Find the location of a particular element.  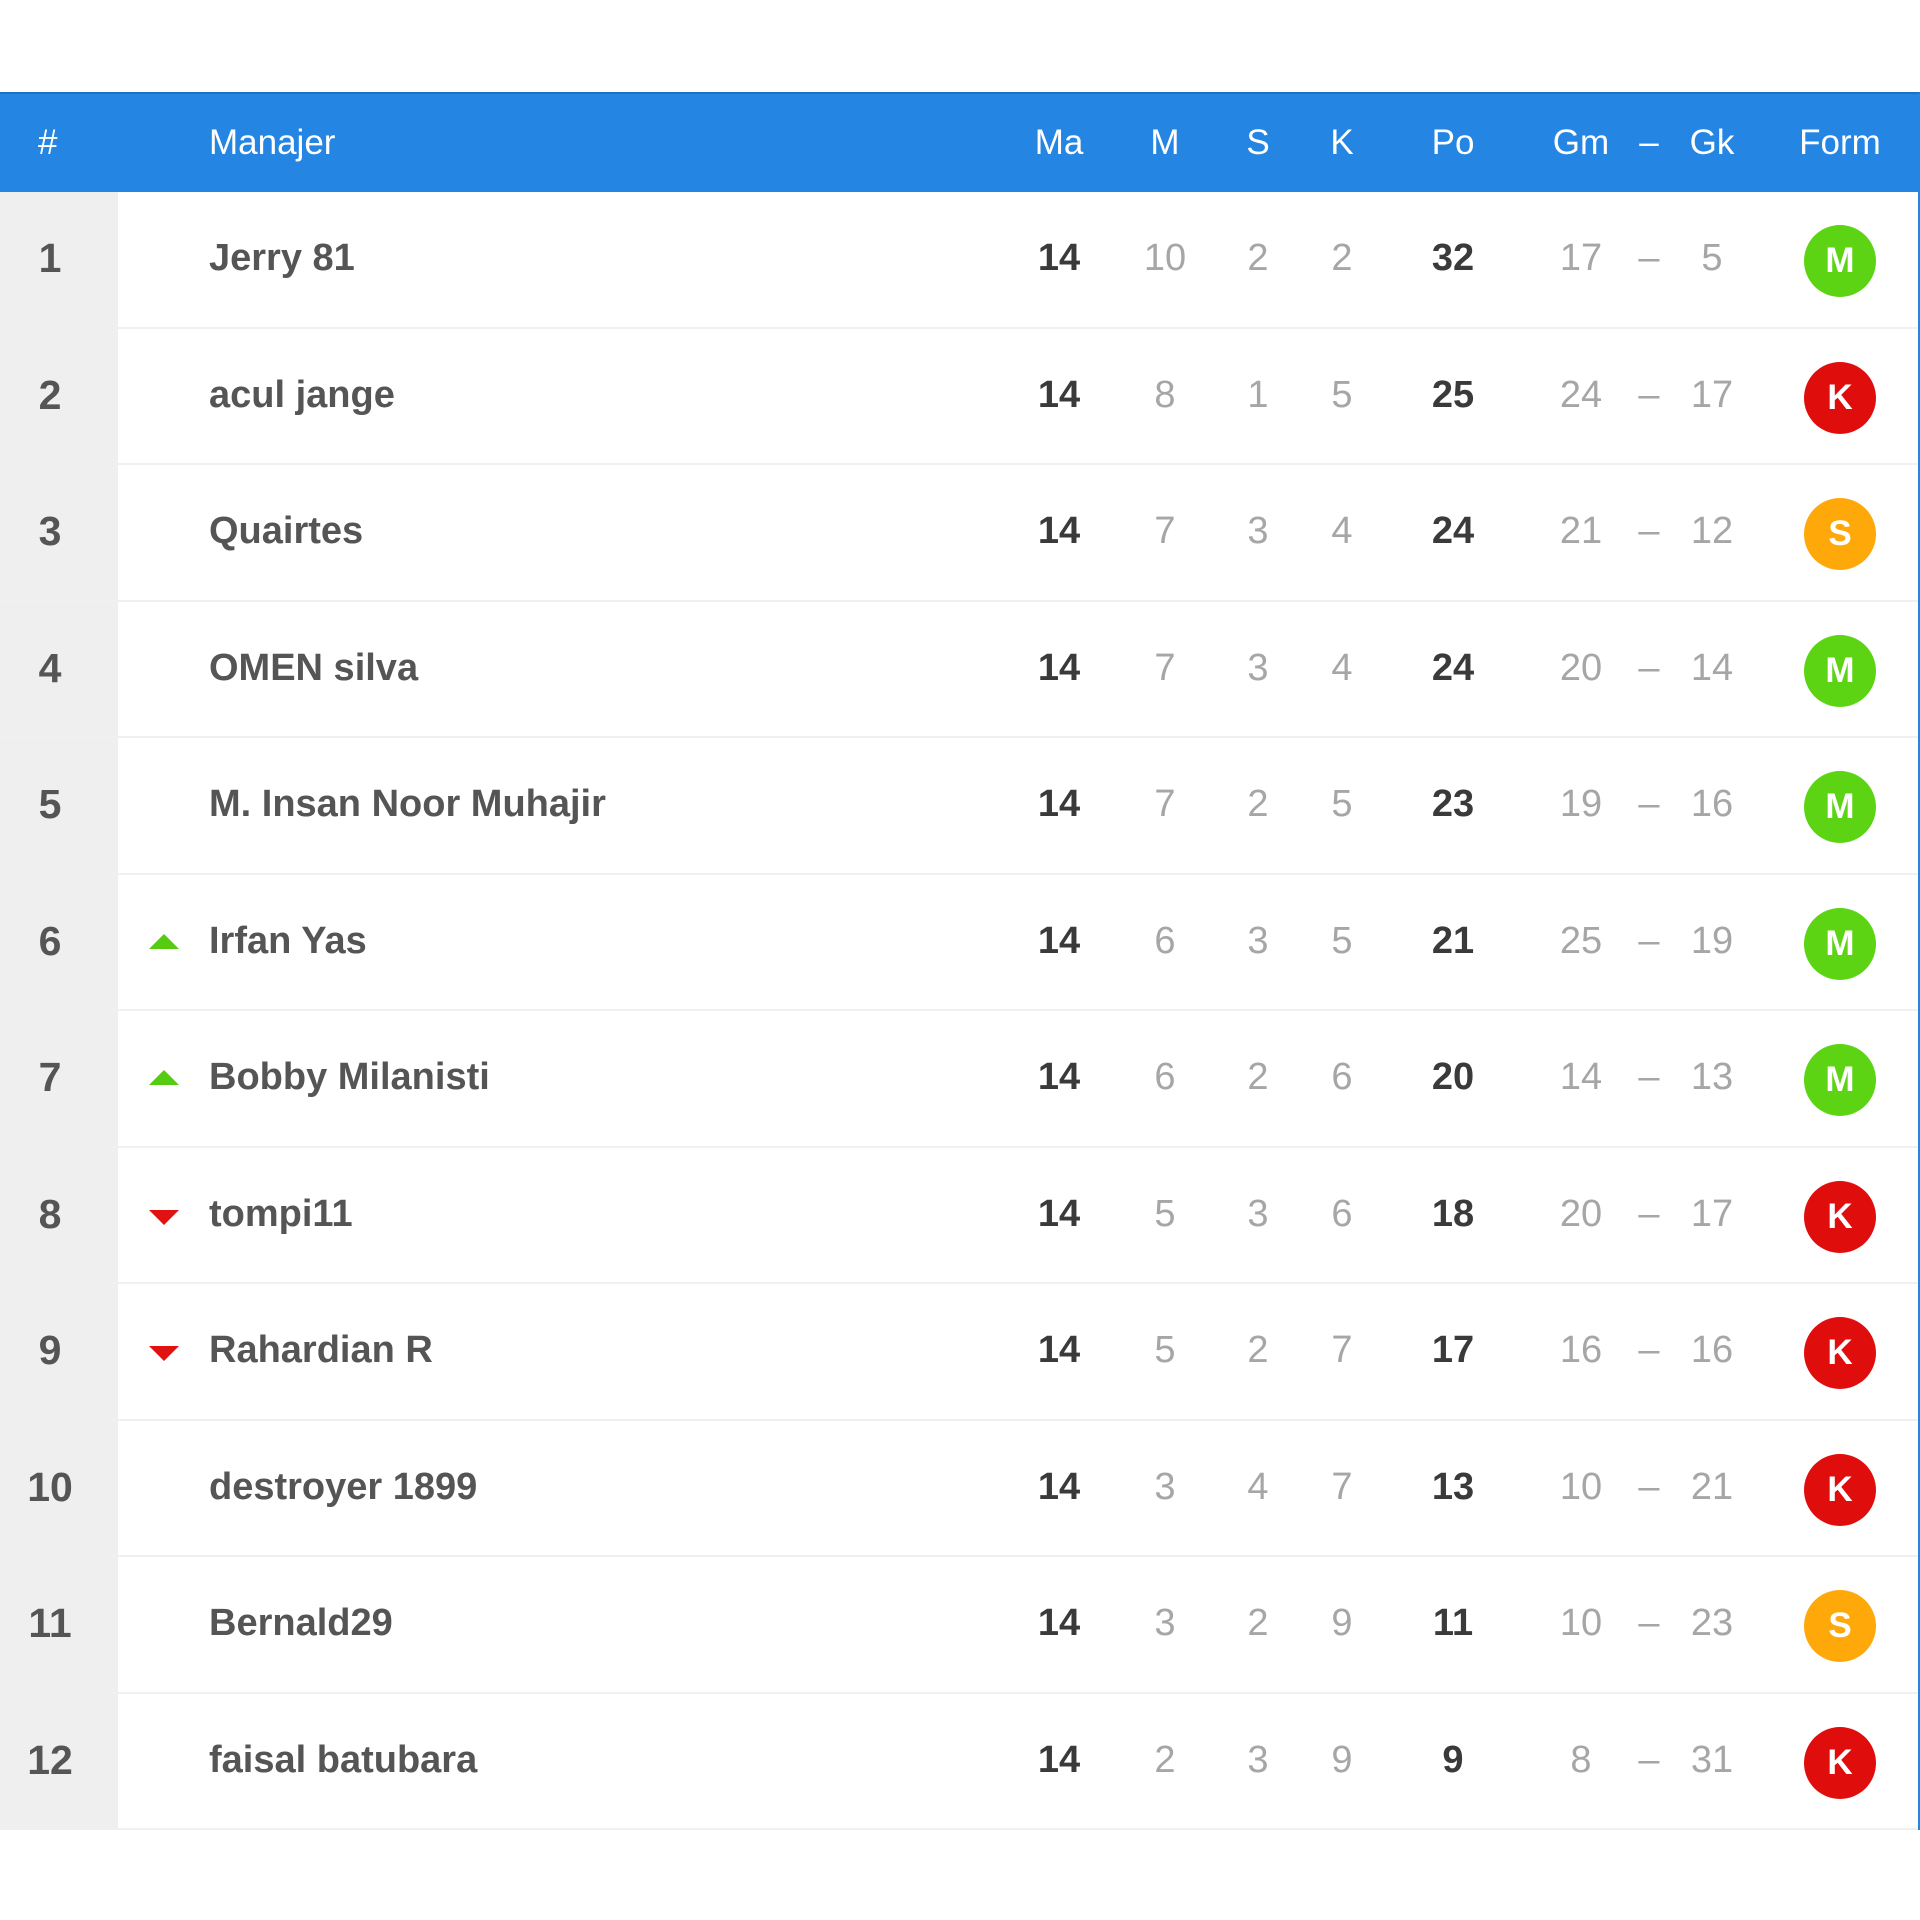

manager-name: destroyer 1899 is located at coordinates (343, 1486).